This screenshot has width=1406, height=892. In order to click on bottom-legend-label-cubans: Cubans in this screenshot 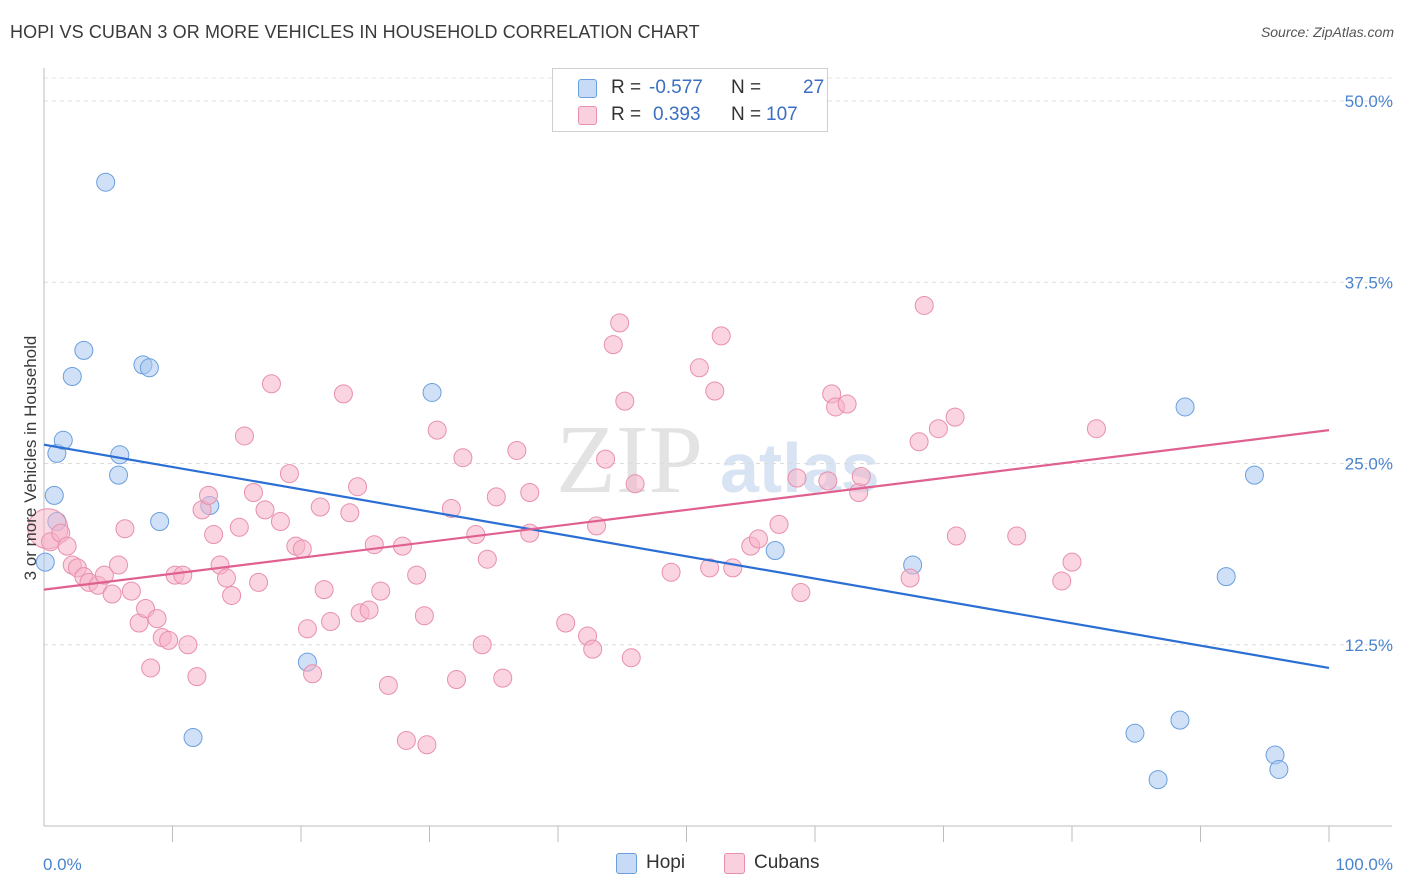, I will do `click(787, 862)`.